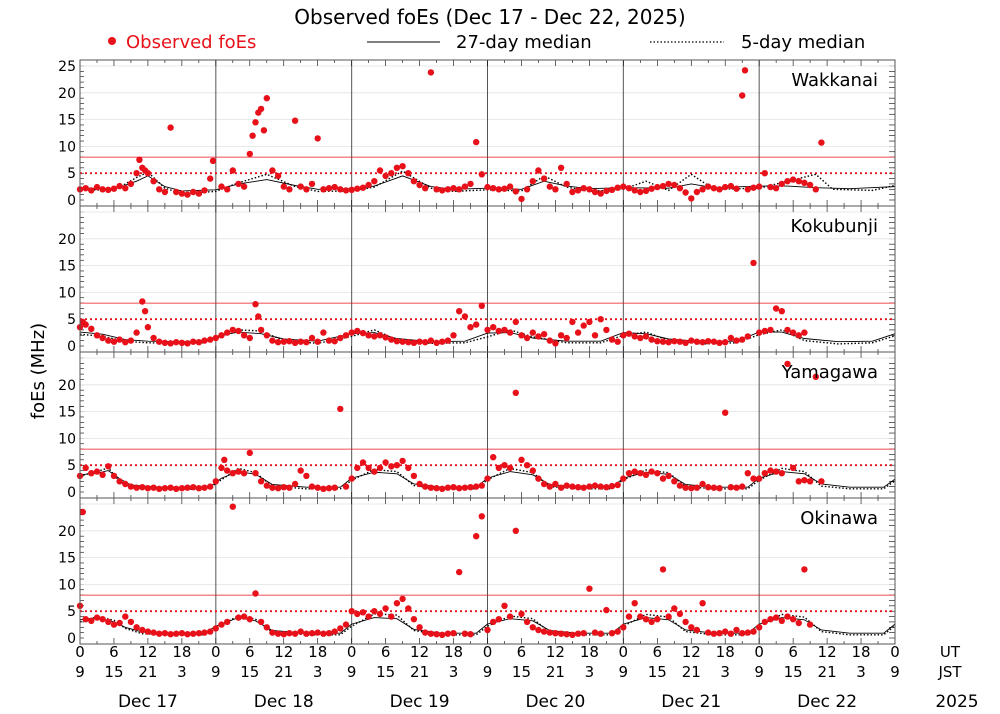 The width and height of the screenshot is (1000, 714). What do you see at coordinates (453, 652) in the screenshot?
I see `ut-tick-label: 18` at bounding box center [453, 652].